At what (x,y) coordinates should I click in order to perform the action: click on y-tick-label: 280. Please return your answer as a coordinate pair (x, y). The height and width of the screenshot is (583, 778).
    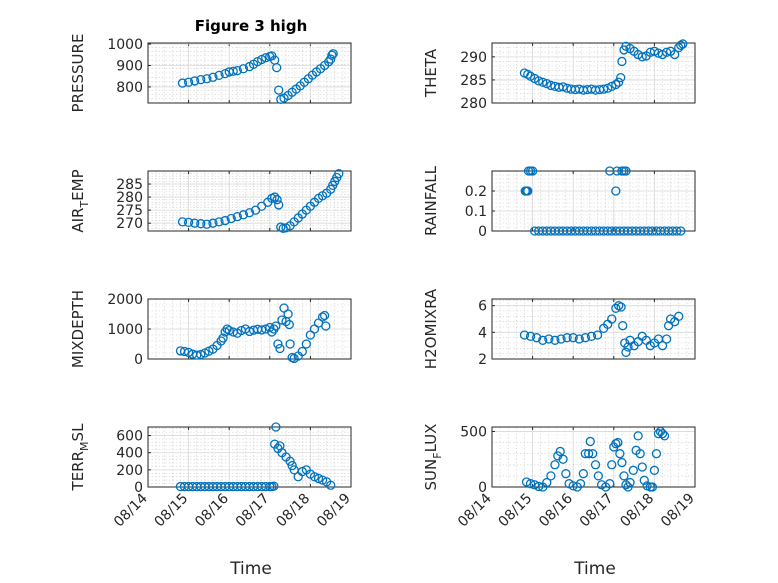
    Looking at the image, I should click on (473, 104).